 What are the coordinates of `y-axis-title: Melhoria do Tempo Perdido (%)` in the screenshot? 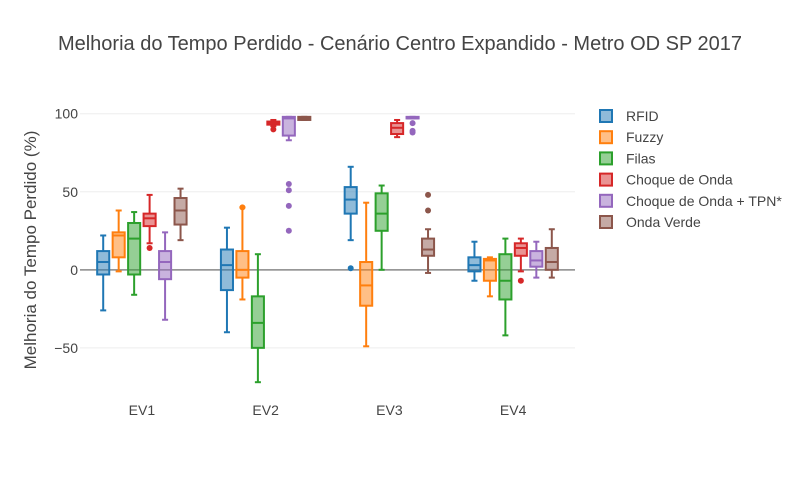 It's located at (30, 250).